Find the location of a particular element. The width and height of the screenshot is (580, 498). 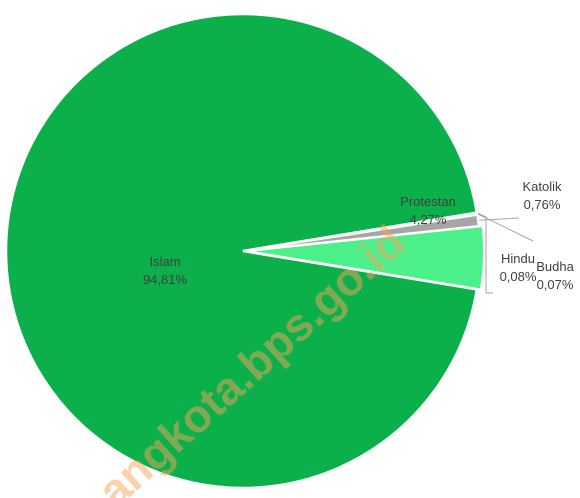

pie-slice-protestan is located at coordinates (366, 258).